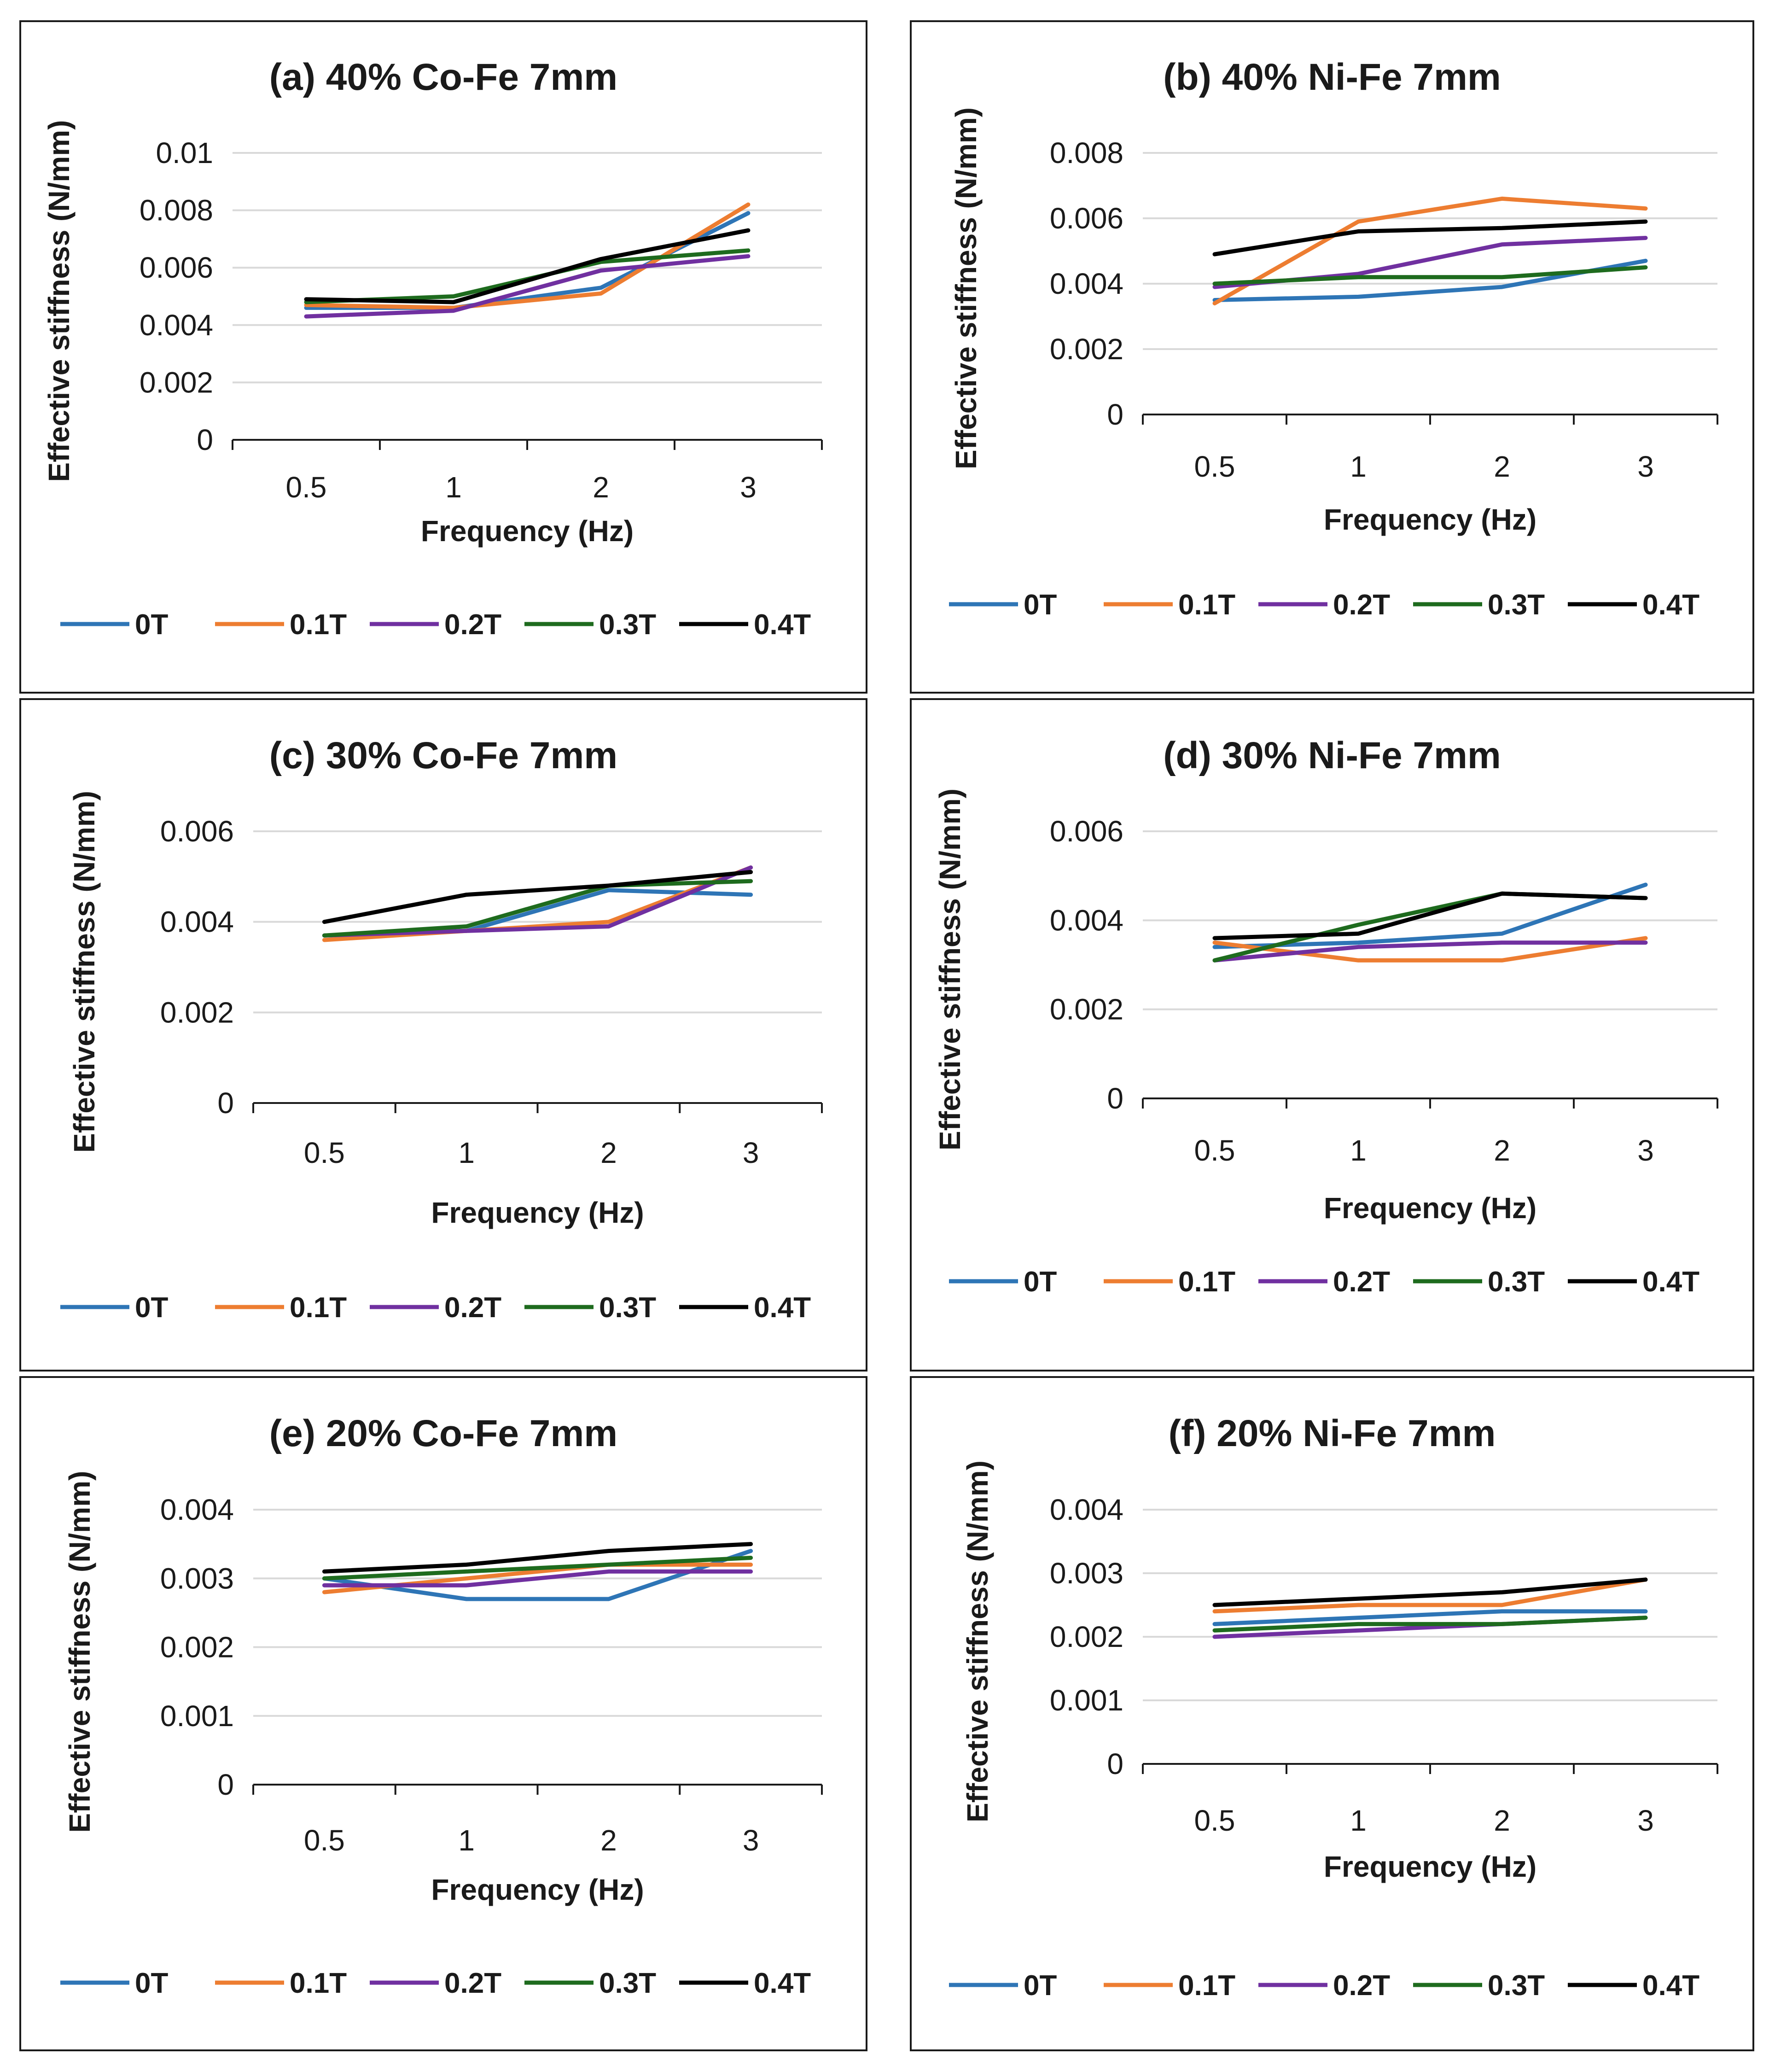 Image resolution: width=1775 pixels, height=2072 pixels. What do you see at coordinates (1332, 77) in the screenshot?
I see `chart-title: (b) 40% Ni-Fe 7mm` at bounding box center [1332, 77].